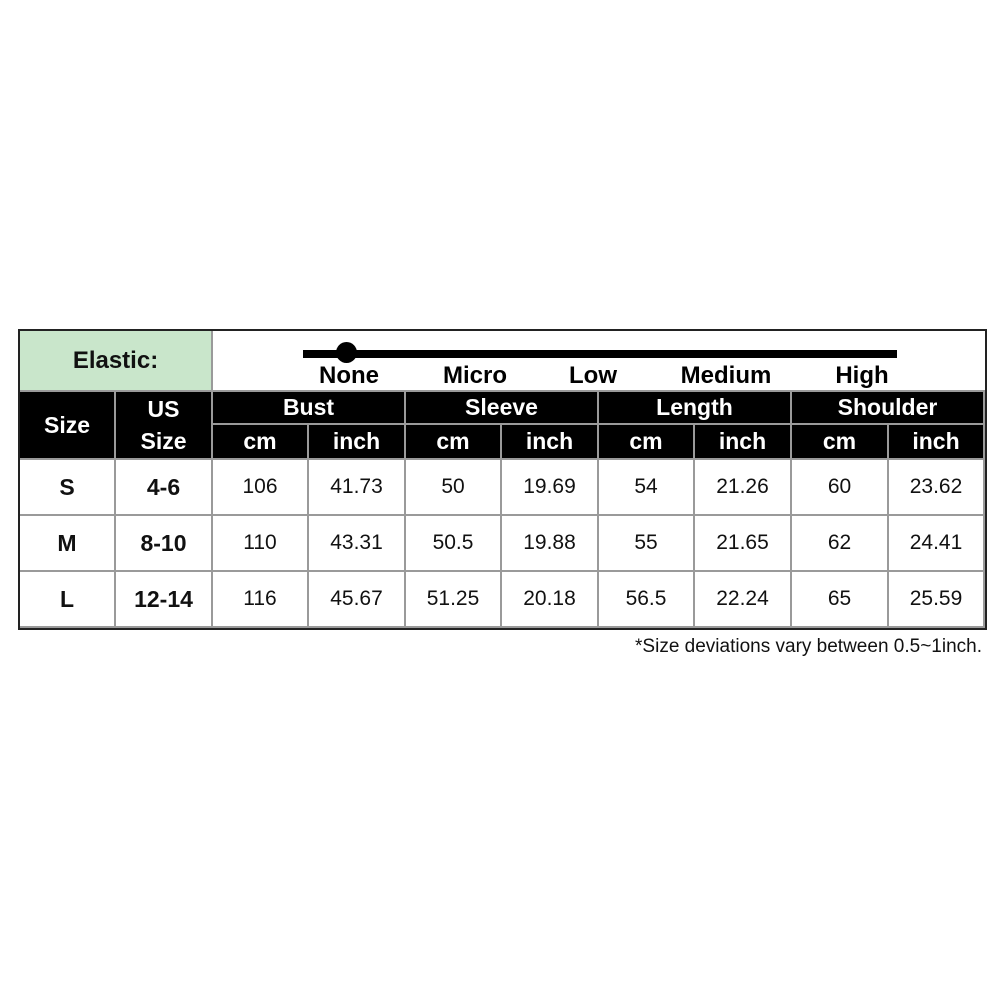  I want to click on cell-value: 22.24, so click(742, 598).